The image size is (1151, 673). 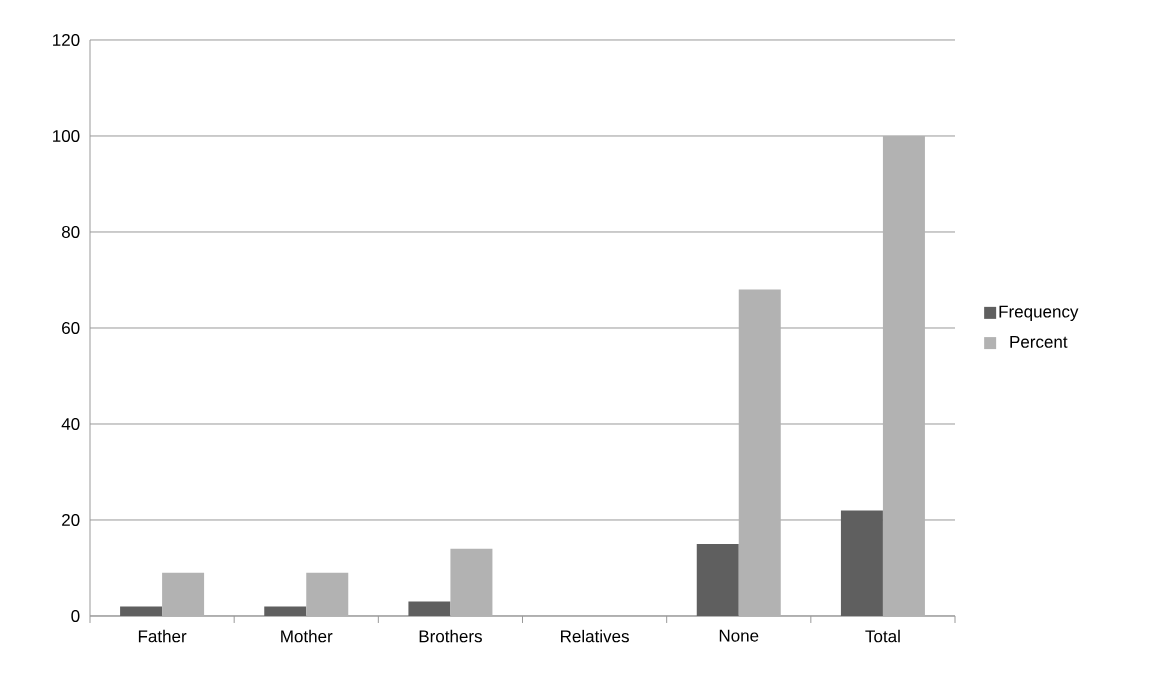 What do you see at coordinates (450, 636) in the screenshot?
I see `x-tick-label: Brothers` at bounding box center [450, 636].